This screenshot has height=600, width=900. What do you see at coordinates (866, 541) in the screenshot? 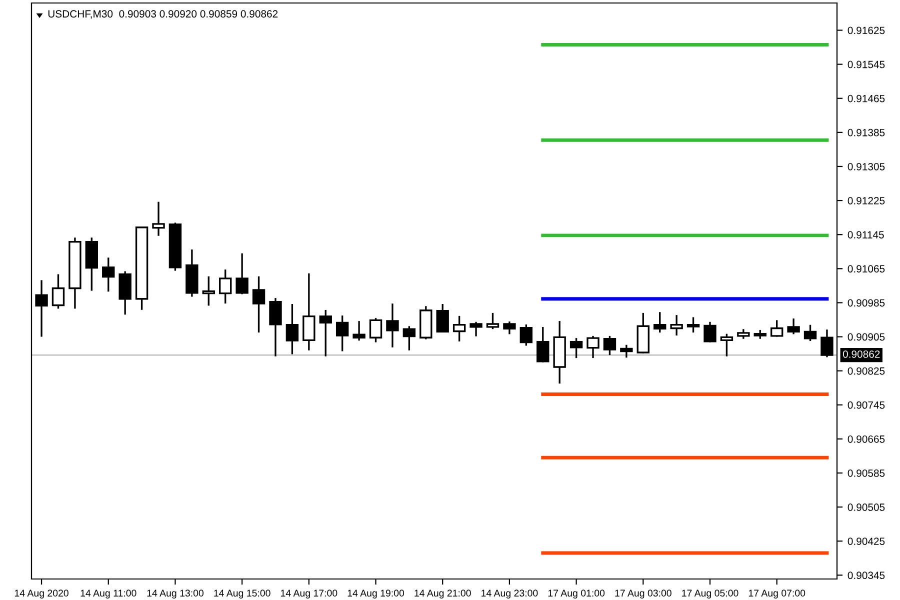
I see `y-tick-label: 0.90425` at bounding box center [866, 541].